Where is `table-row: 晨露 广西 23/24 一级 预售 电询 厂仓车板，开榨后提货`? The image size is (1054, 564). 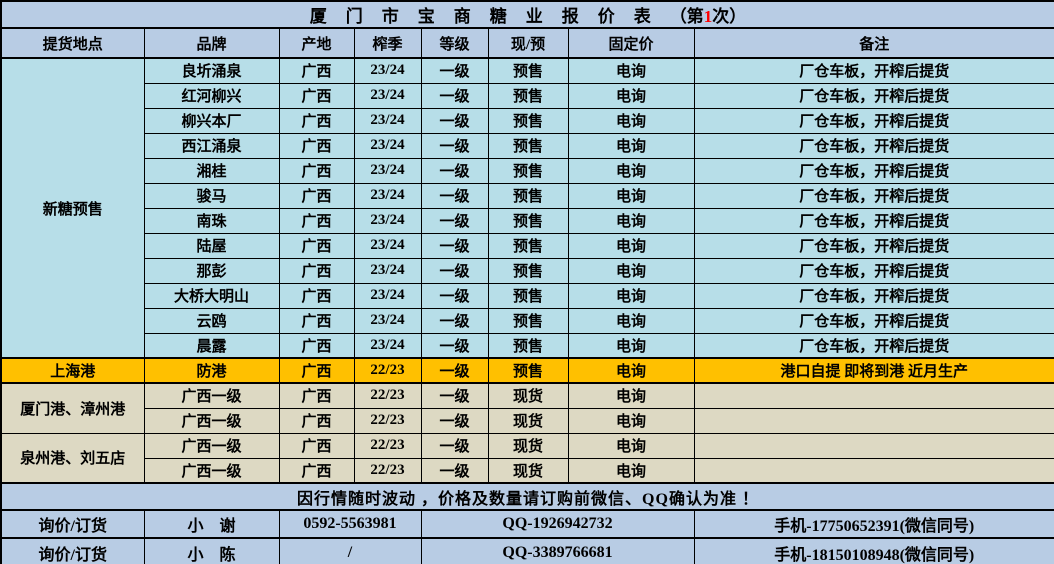
table-row: 晨露 广西 23/24 一级 预售 电询 厂仓车板，开榨后提货 is located at coordinates (527, 345).